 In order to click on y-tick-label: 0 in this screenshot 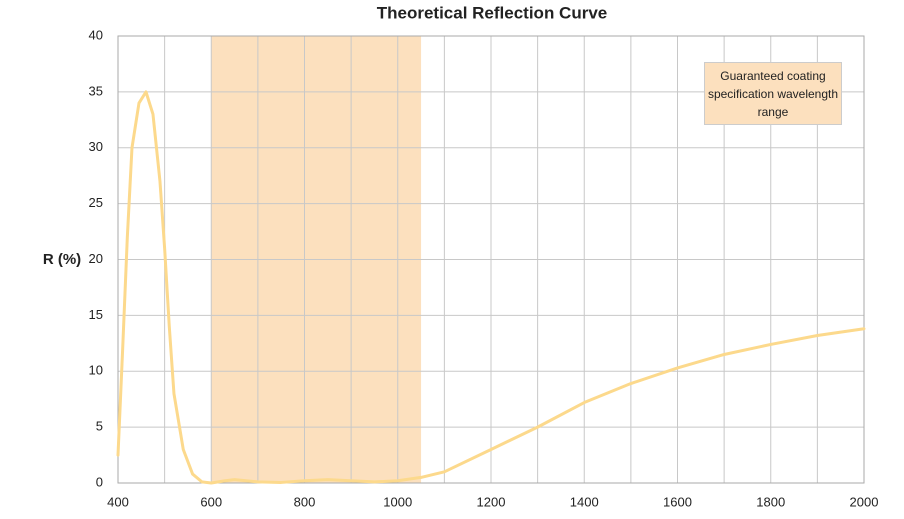, I will do `click(99, 481)`.